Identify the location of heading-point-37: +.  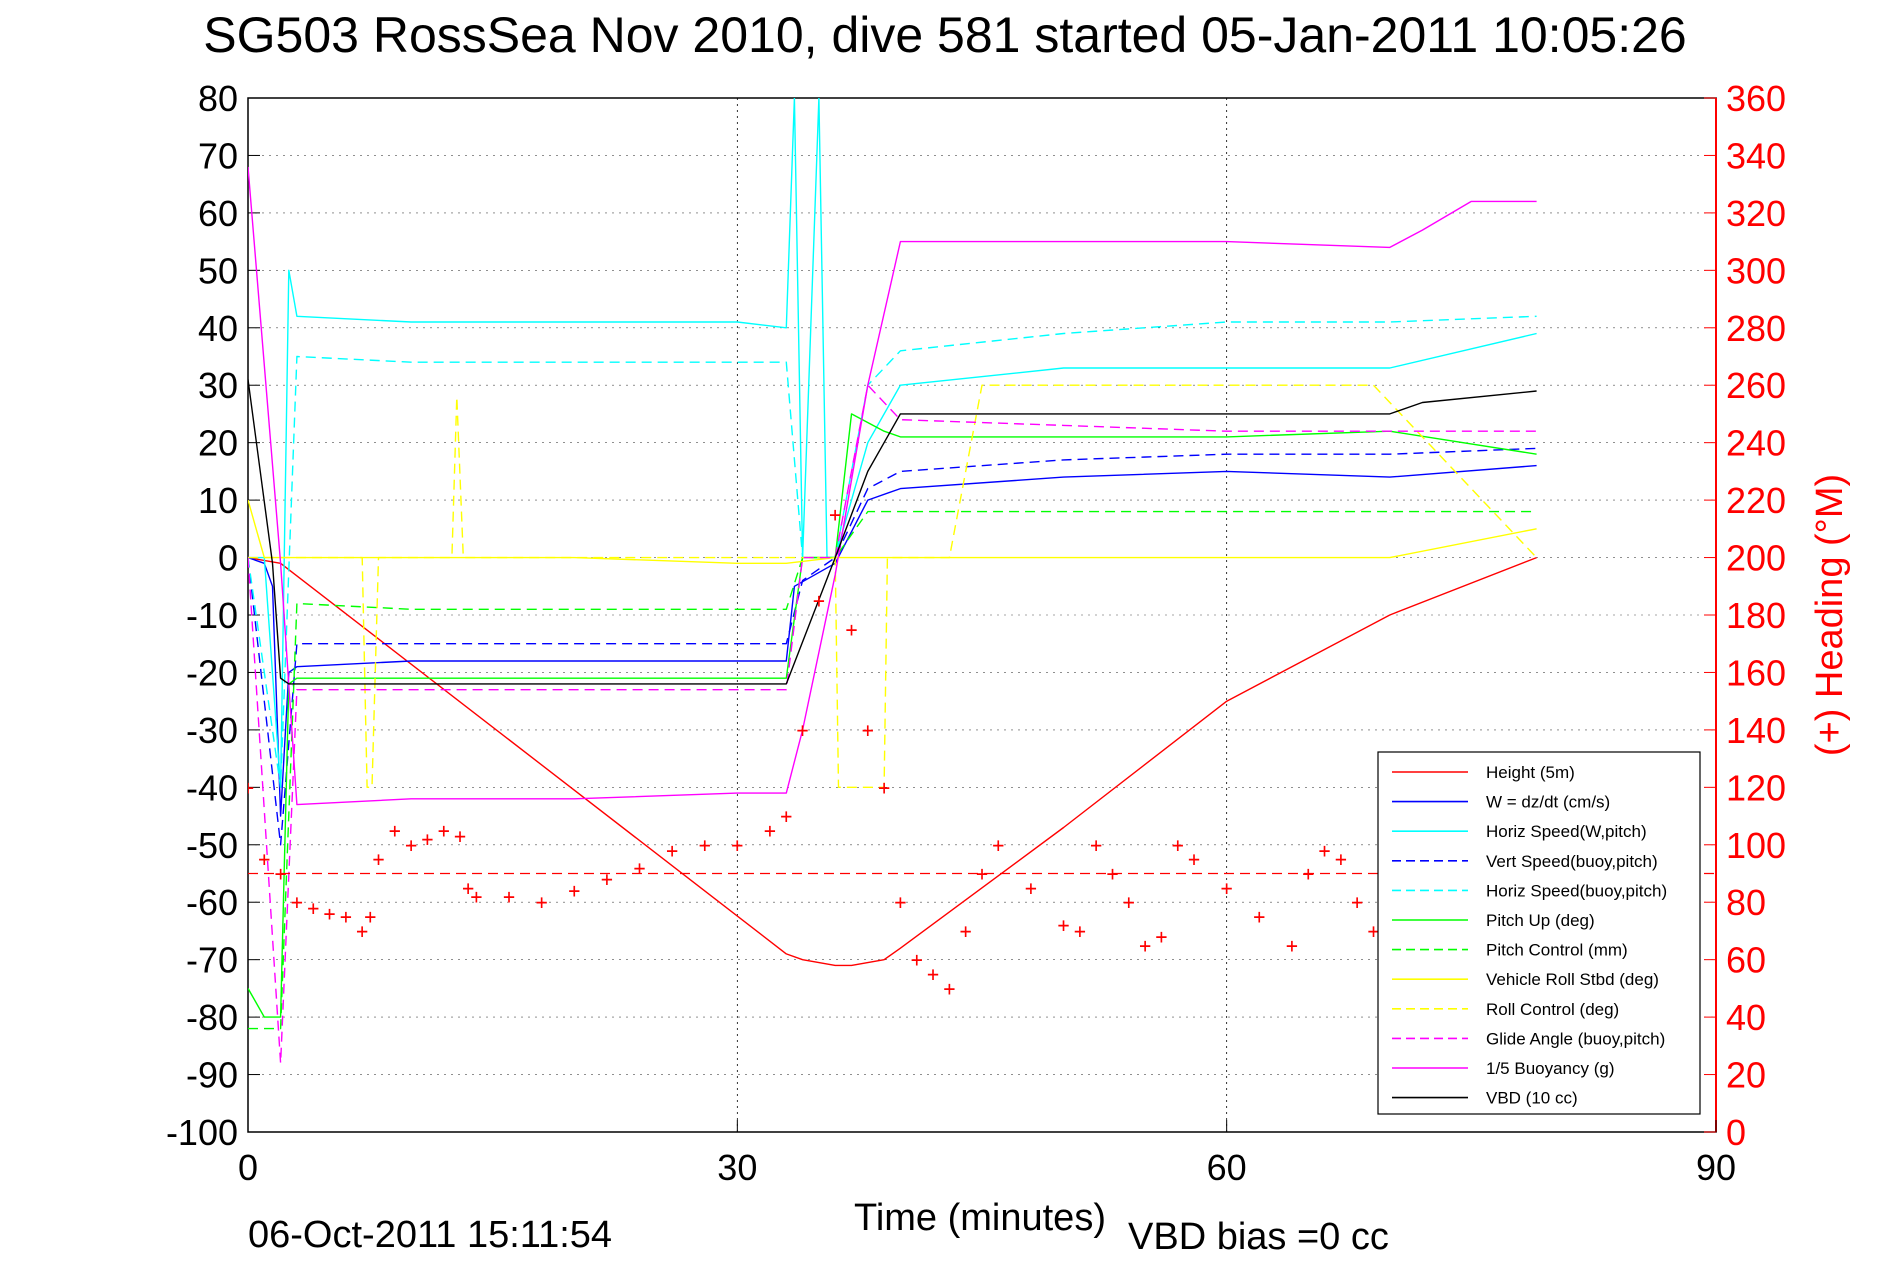
(966, 931).